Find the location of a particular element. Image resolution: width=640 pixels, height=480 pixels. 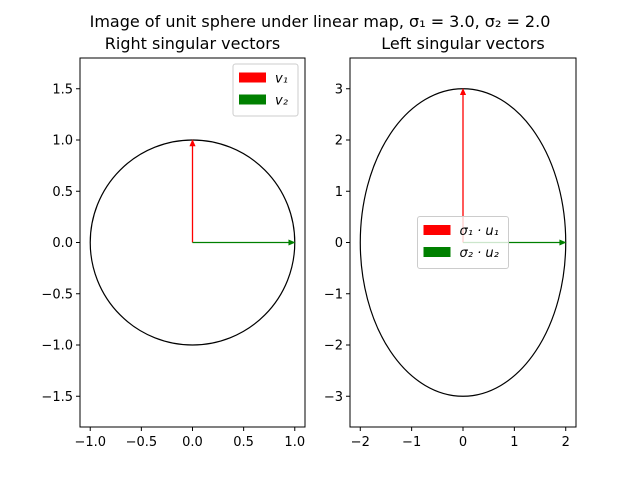

y-tick-label: 1.5 is located at coordinates (62, 89).